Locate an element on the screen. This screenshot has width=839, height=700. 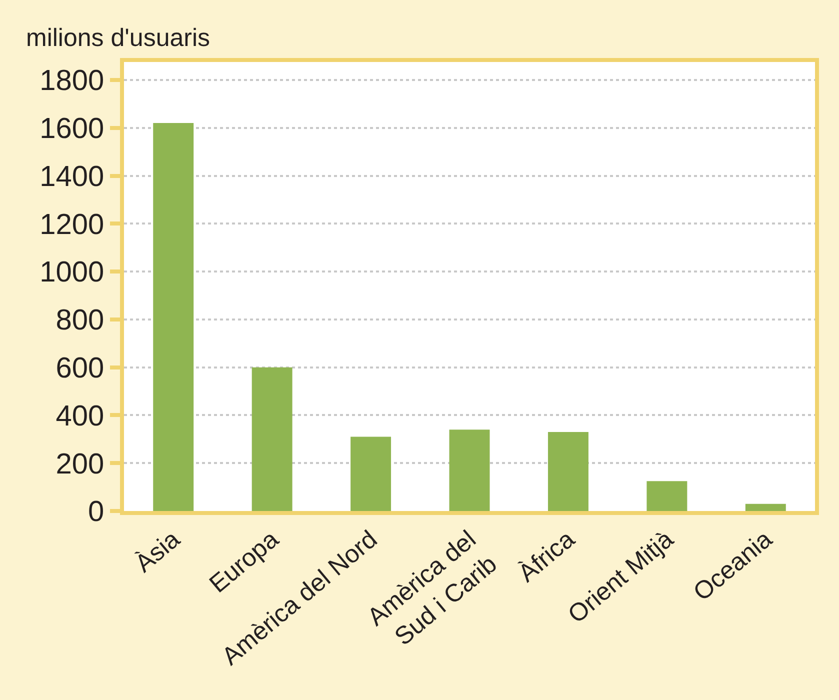
x-tick-label: Àsia is located at coordinates (158, 551).